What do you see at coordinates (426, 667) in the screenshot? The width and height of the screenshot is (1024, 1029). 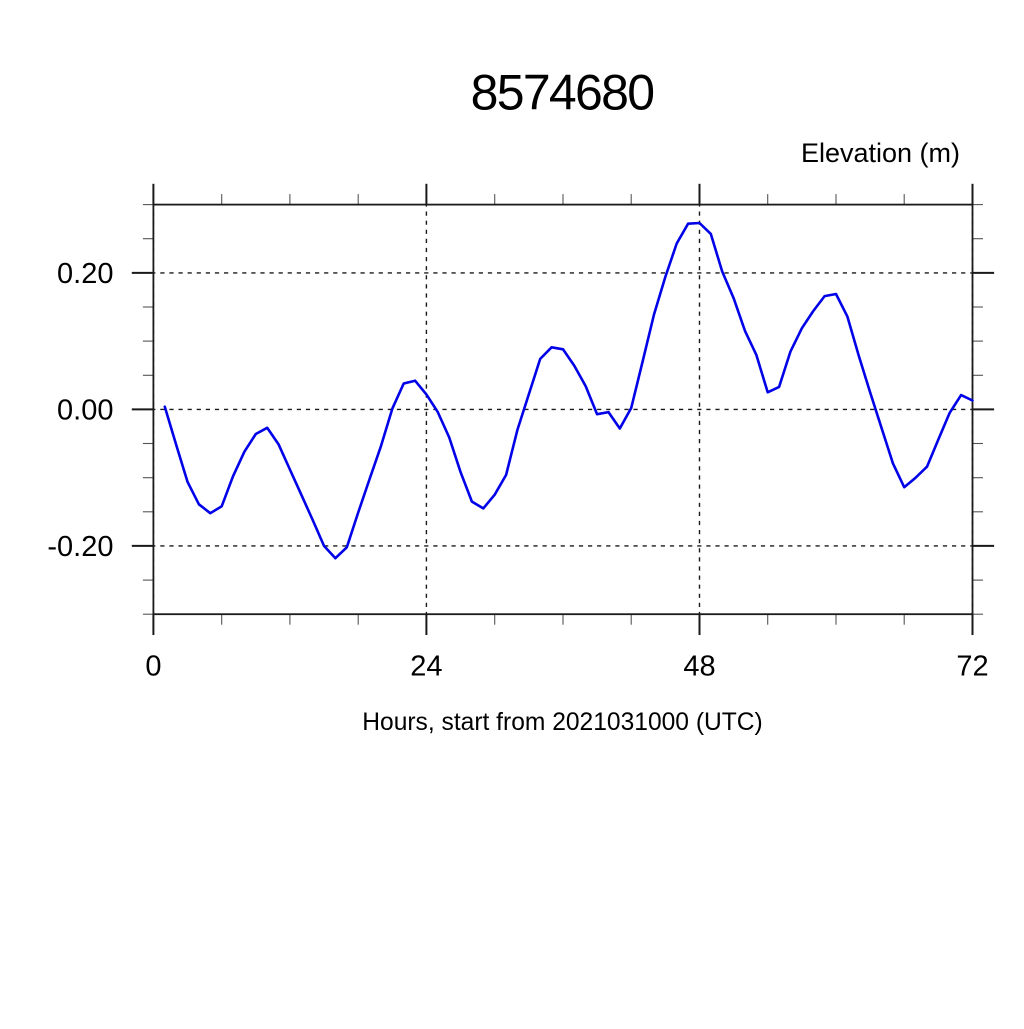 I see `svg-text: 24` at bounding box center [426, 667].